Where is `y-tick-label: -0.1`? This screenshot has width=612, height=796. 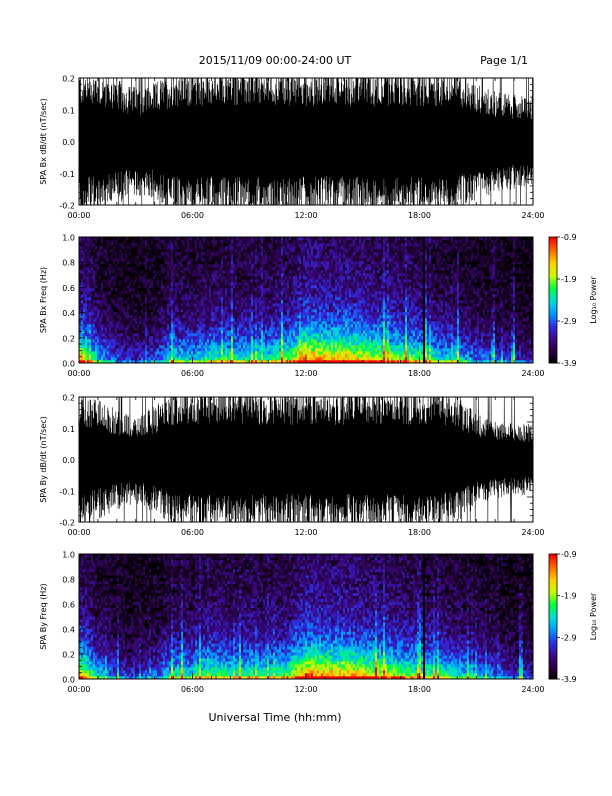 y-tick-label: -0.1 is located at coordinates (67, 174).